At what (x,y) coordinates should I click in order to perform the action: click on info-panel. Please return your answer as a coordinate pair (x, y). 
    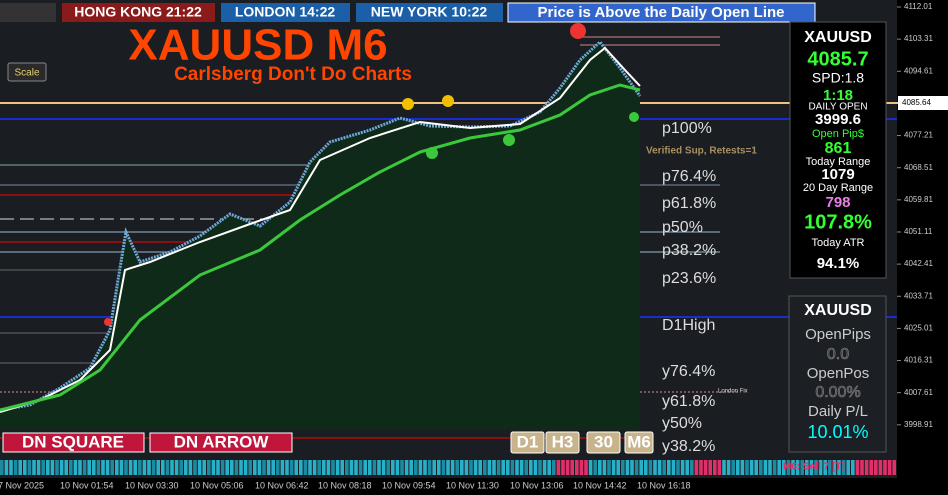
    Looking at the image, I should click on (838, 150).